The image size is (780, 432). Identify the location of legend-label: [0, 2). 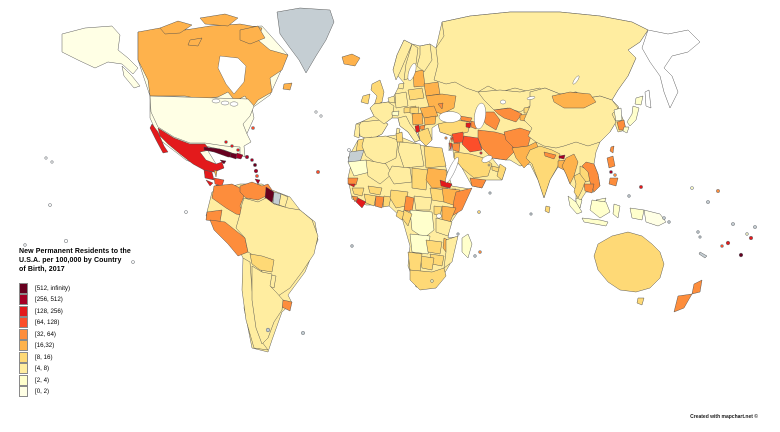
(42, 392).